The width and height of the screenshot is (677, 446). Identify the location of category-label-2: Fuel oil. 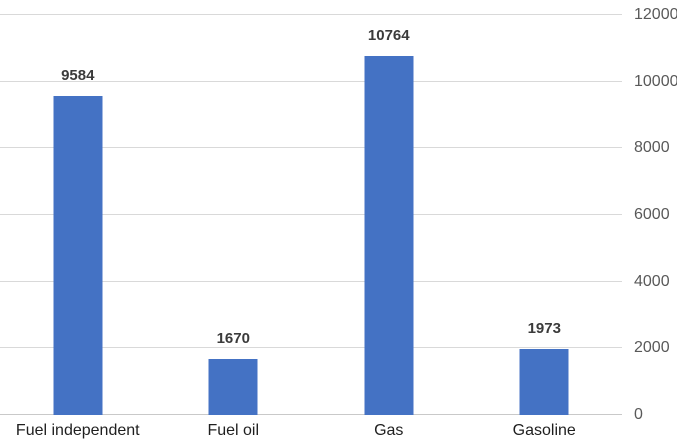
(233, 430).